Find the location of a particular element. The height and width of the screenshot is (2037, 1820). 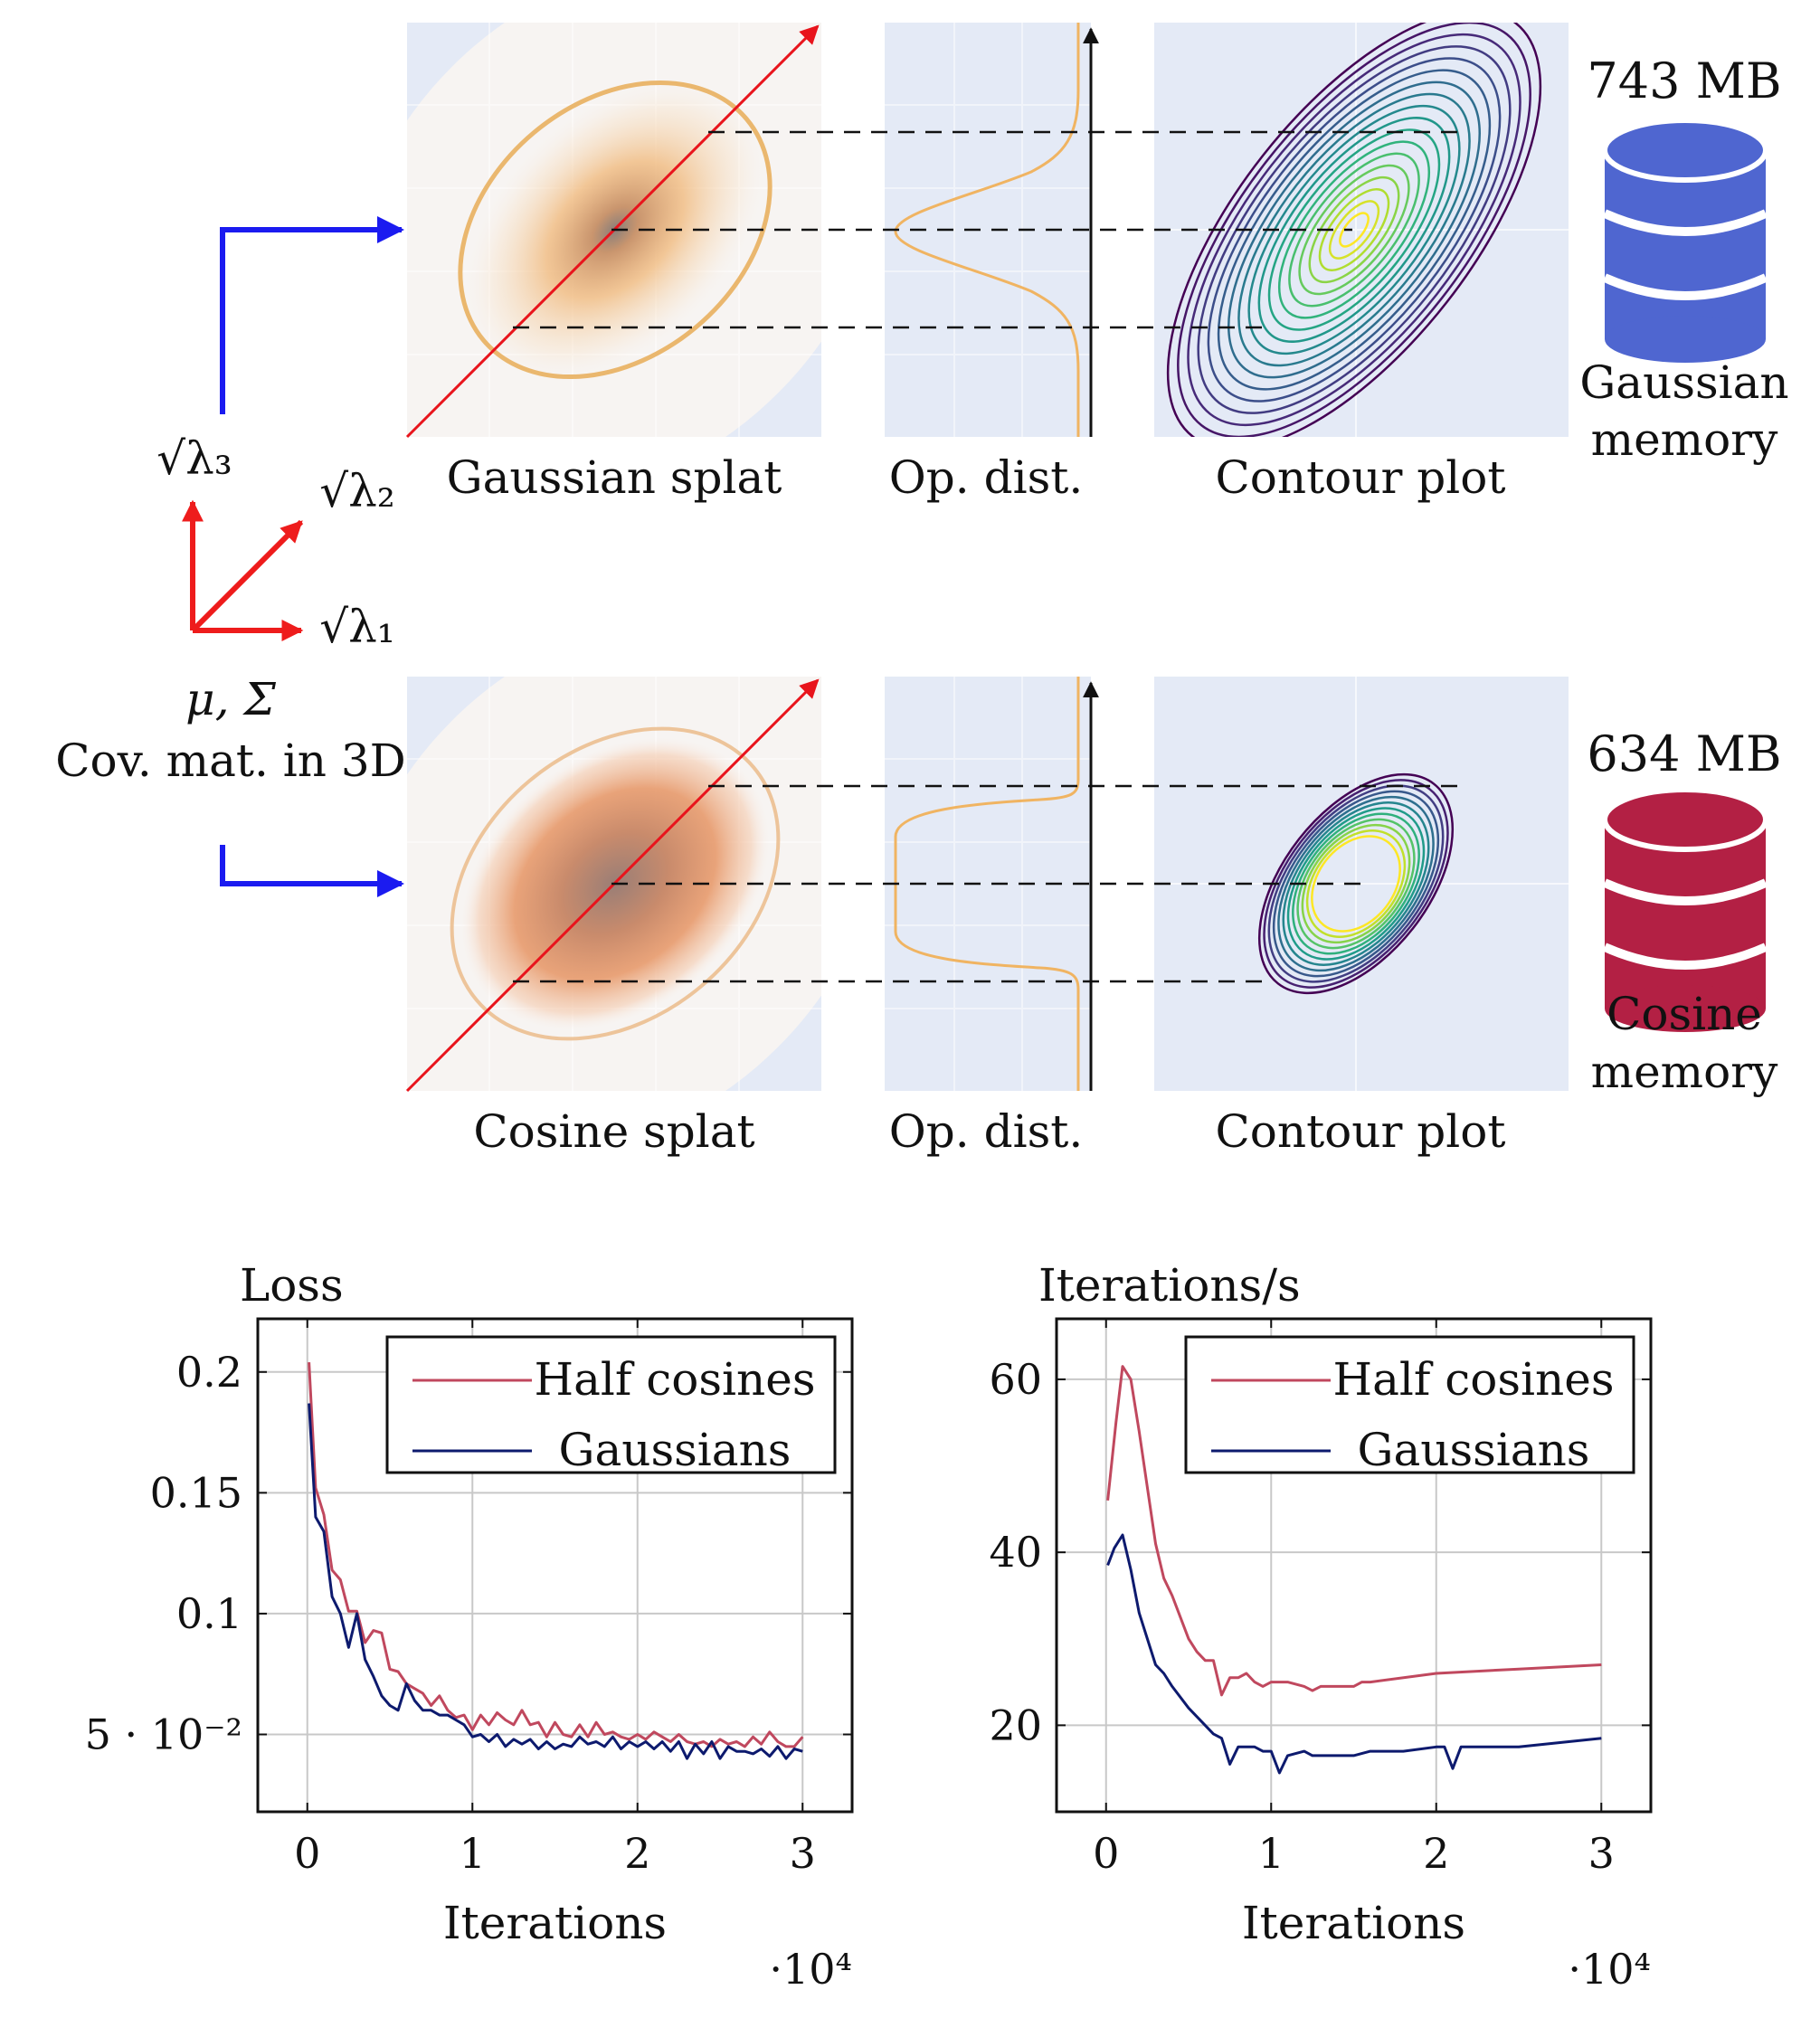

top-contour-label: Contour plot is located at coordinates (1361, 478).